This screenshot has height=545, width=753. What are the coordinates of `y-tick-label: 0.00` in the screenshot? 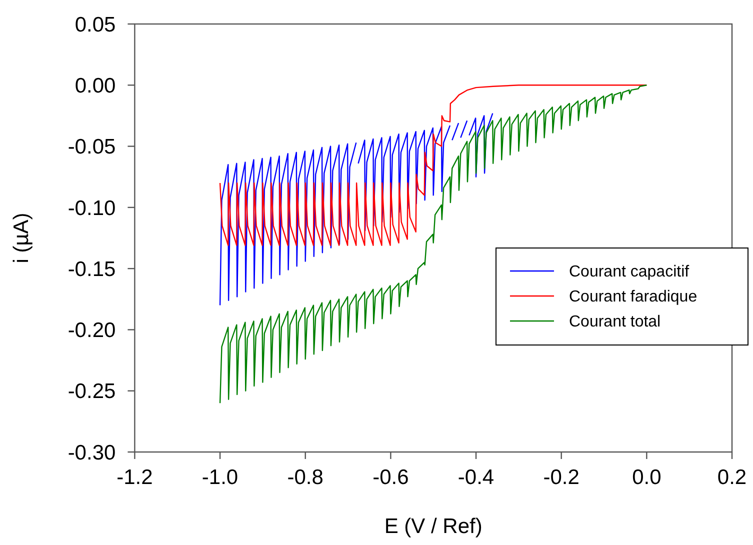 It's located at (95, 86).